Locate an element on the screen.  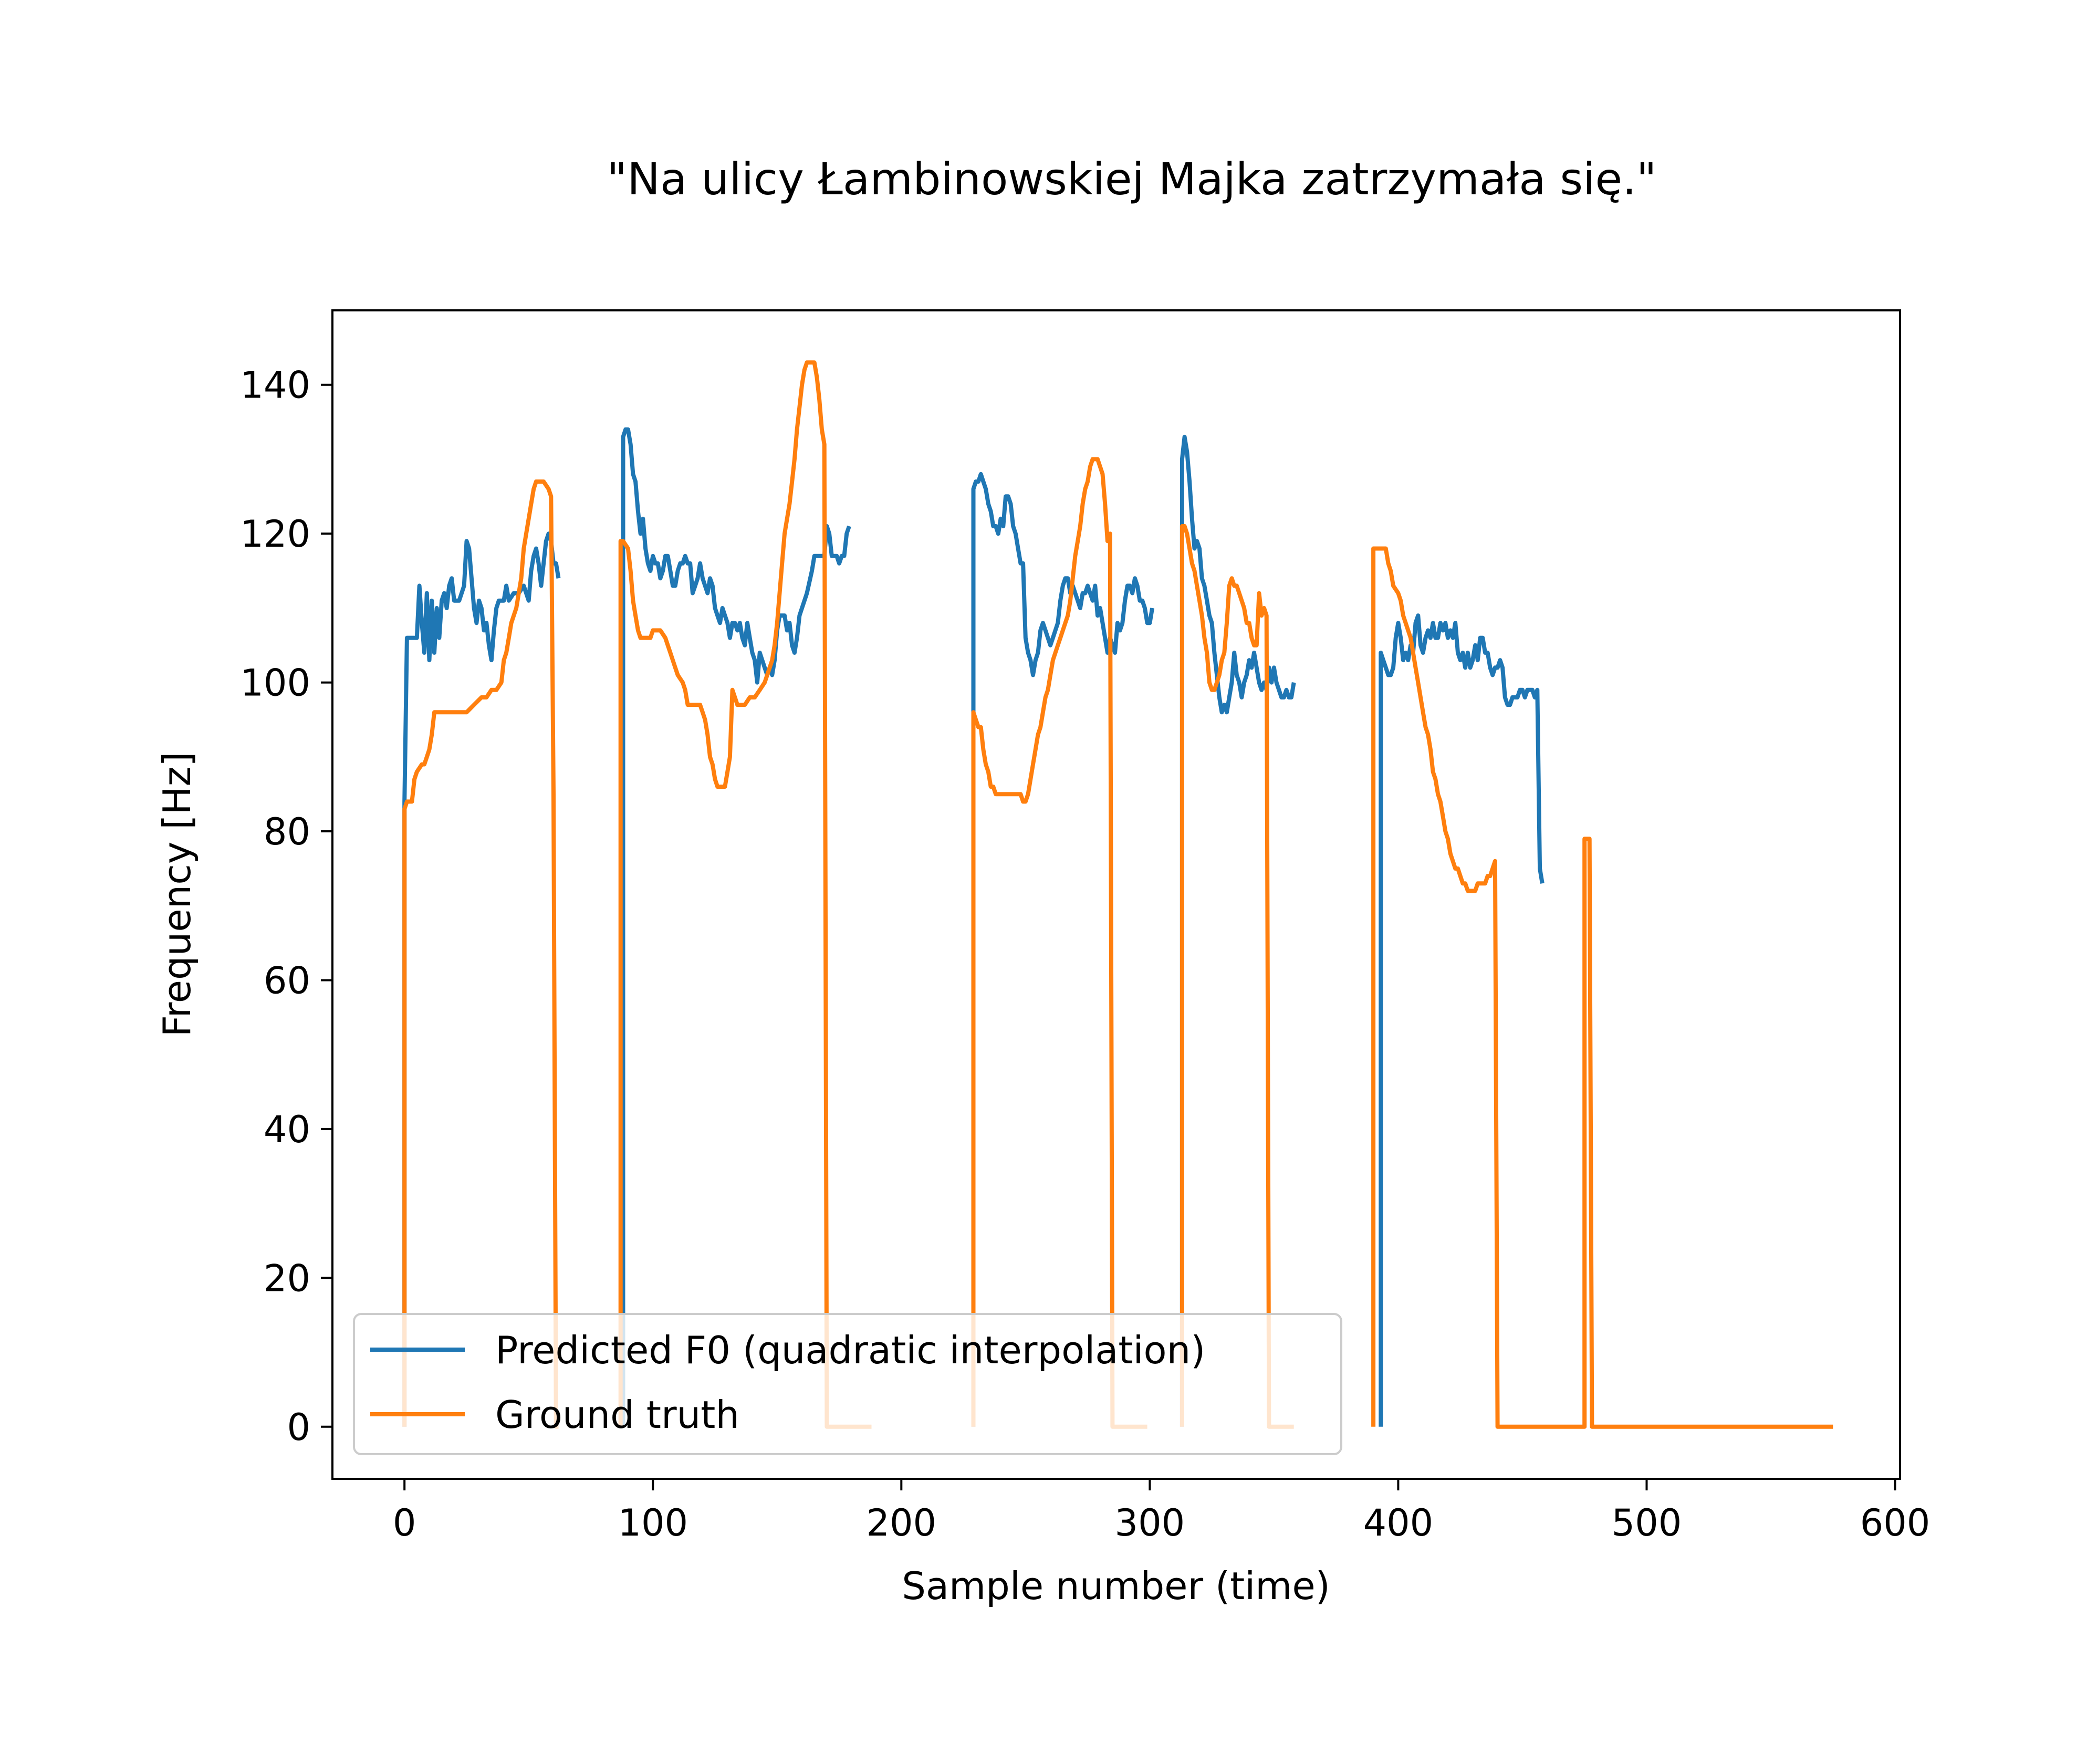
y-tick-label: 120 is located at coordinates (275, 534).